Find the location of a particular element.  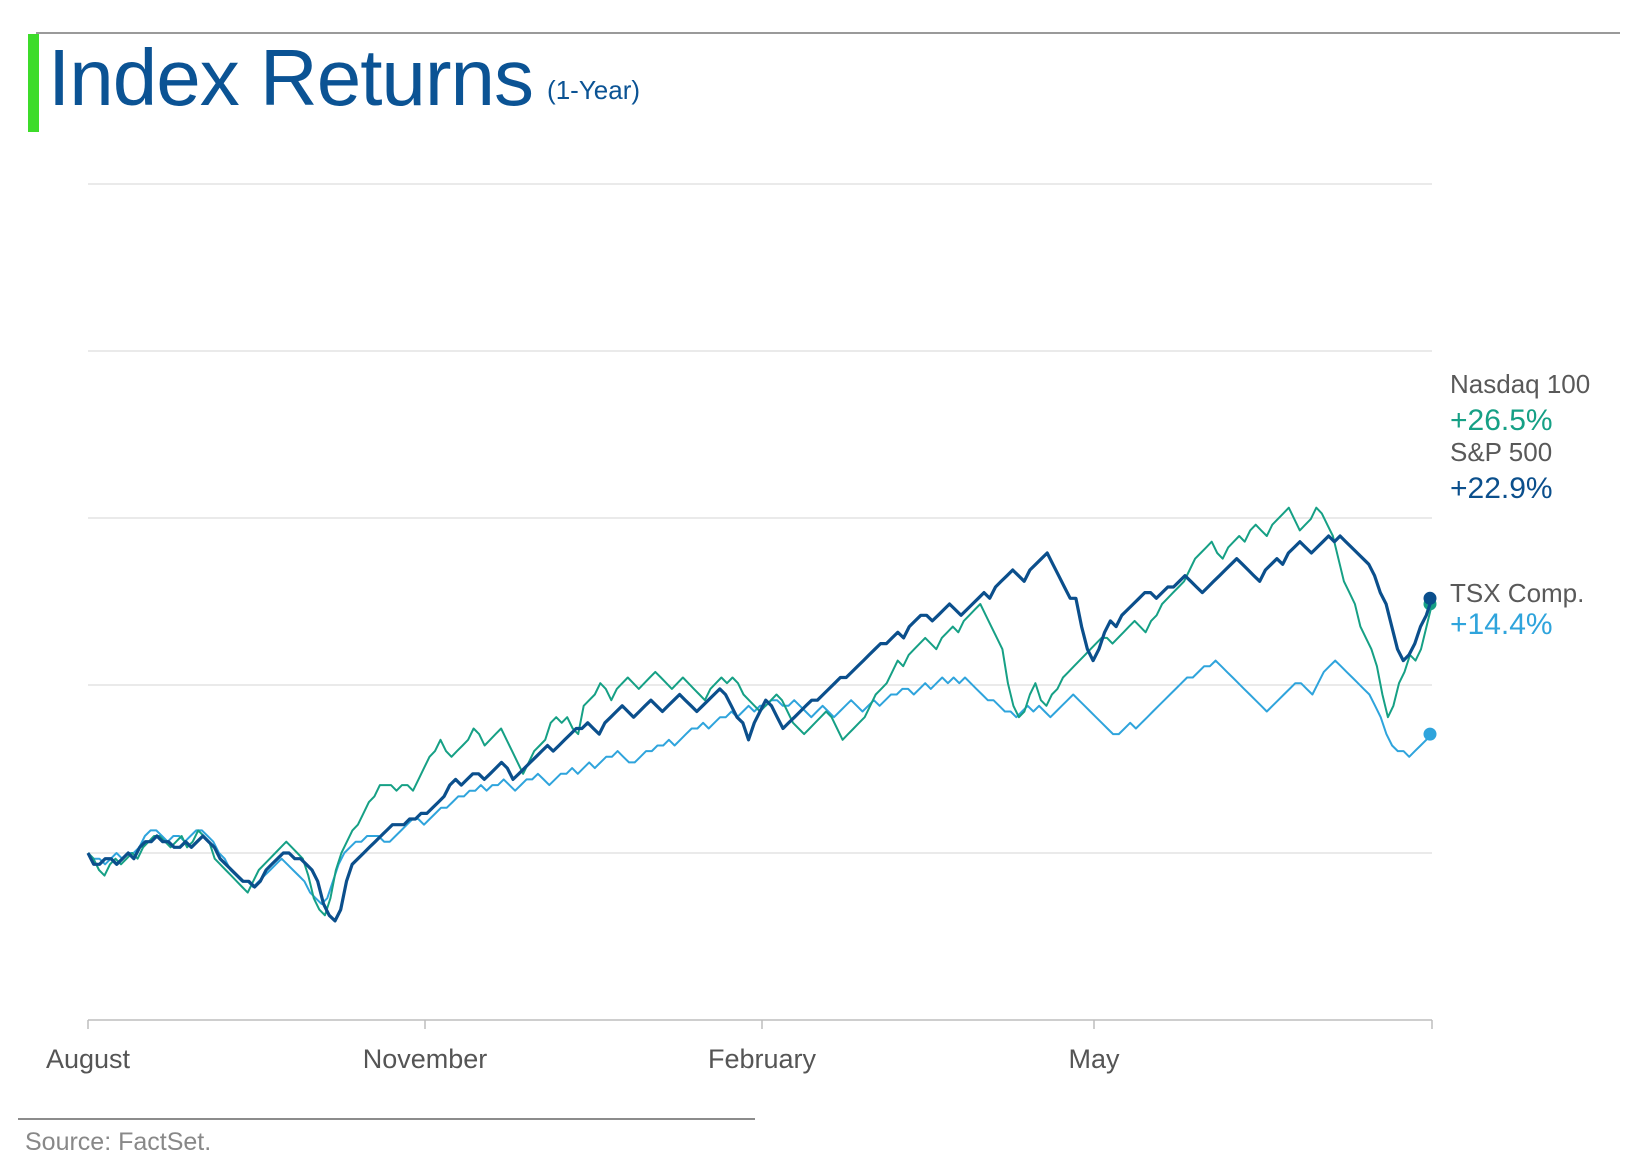

series-label-0: Nasdaq 100 is located at coordinates (1520, 384).